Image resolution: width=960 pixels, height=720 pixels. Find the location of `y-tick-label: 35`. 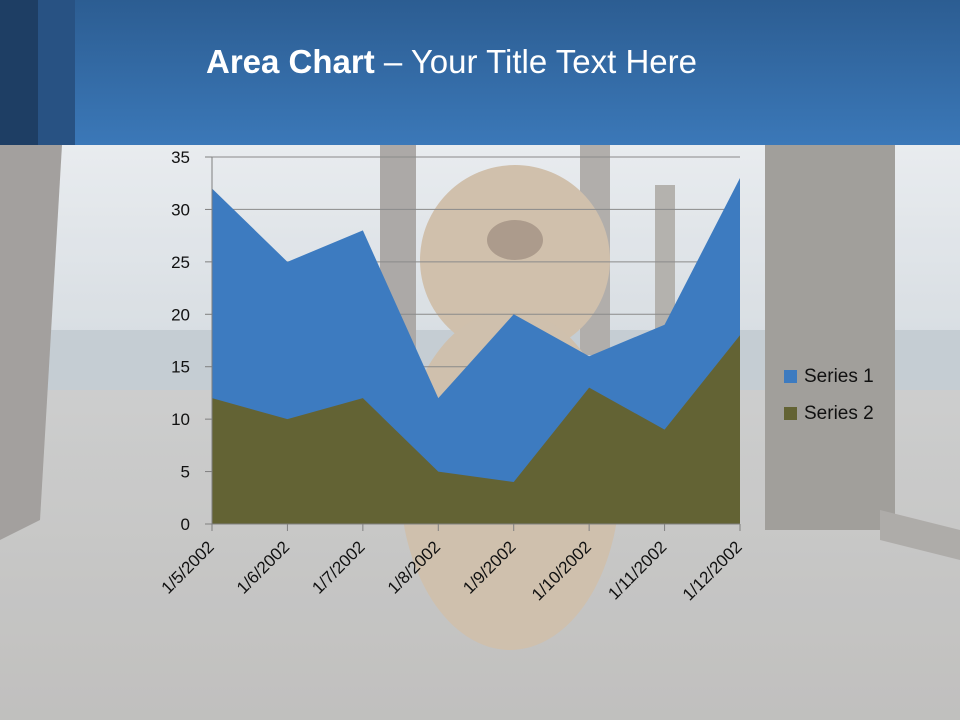

y-tick-label: 35 is located at coordinates (180, 157).